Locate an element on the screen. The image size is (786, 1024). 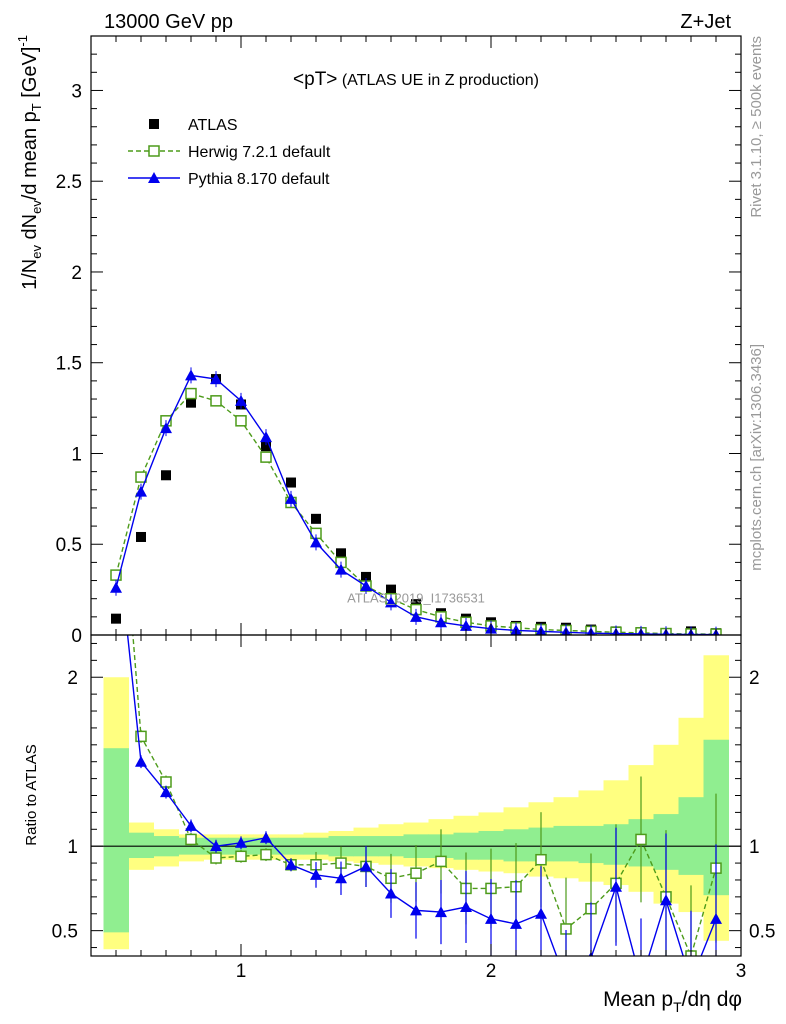
mcplots-label: mcplots.cern.ch [arXiv:1306.3436] is located at coordinates (756, 457).